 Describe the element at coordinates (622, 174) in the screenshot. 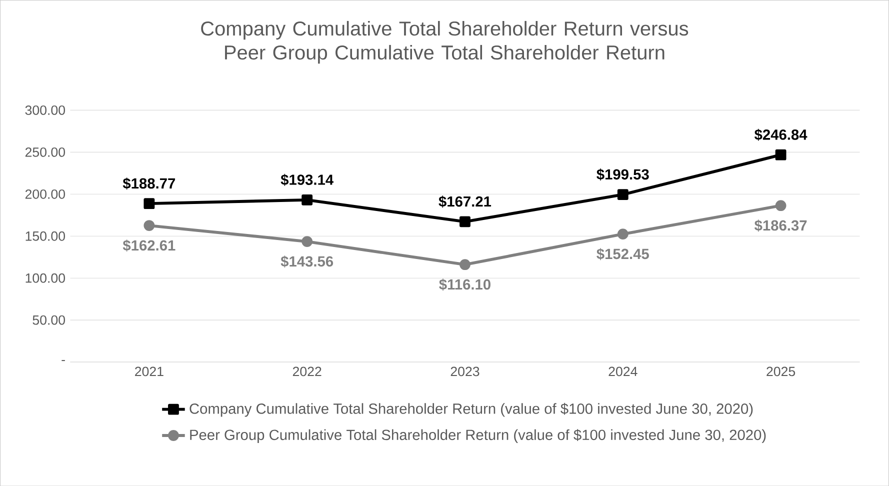

I see `data-label: $199.53` at that location.